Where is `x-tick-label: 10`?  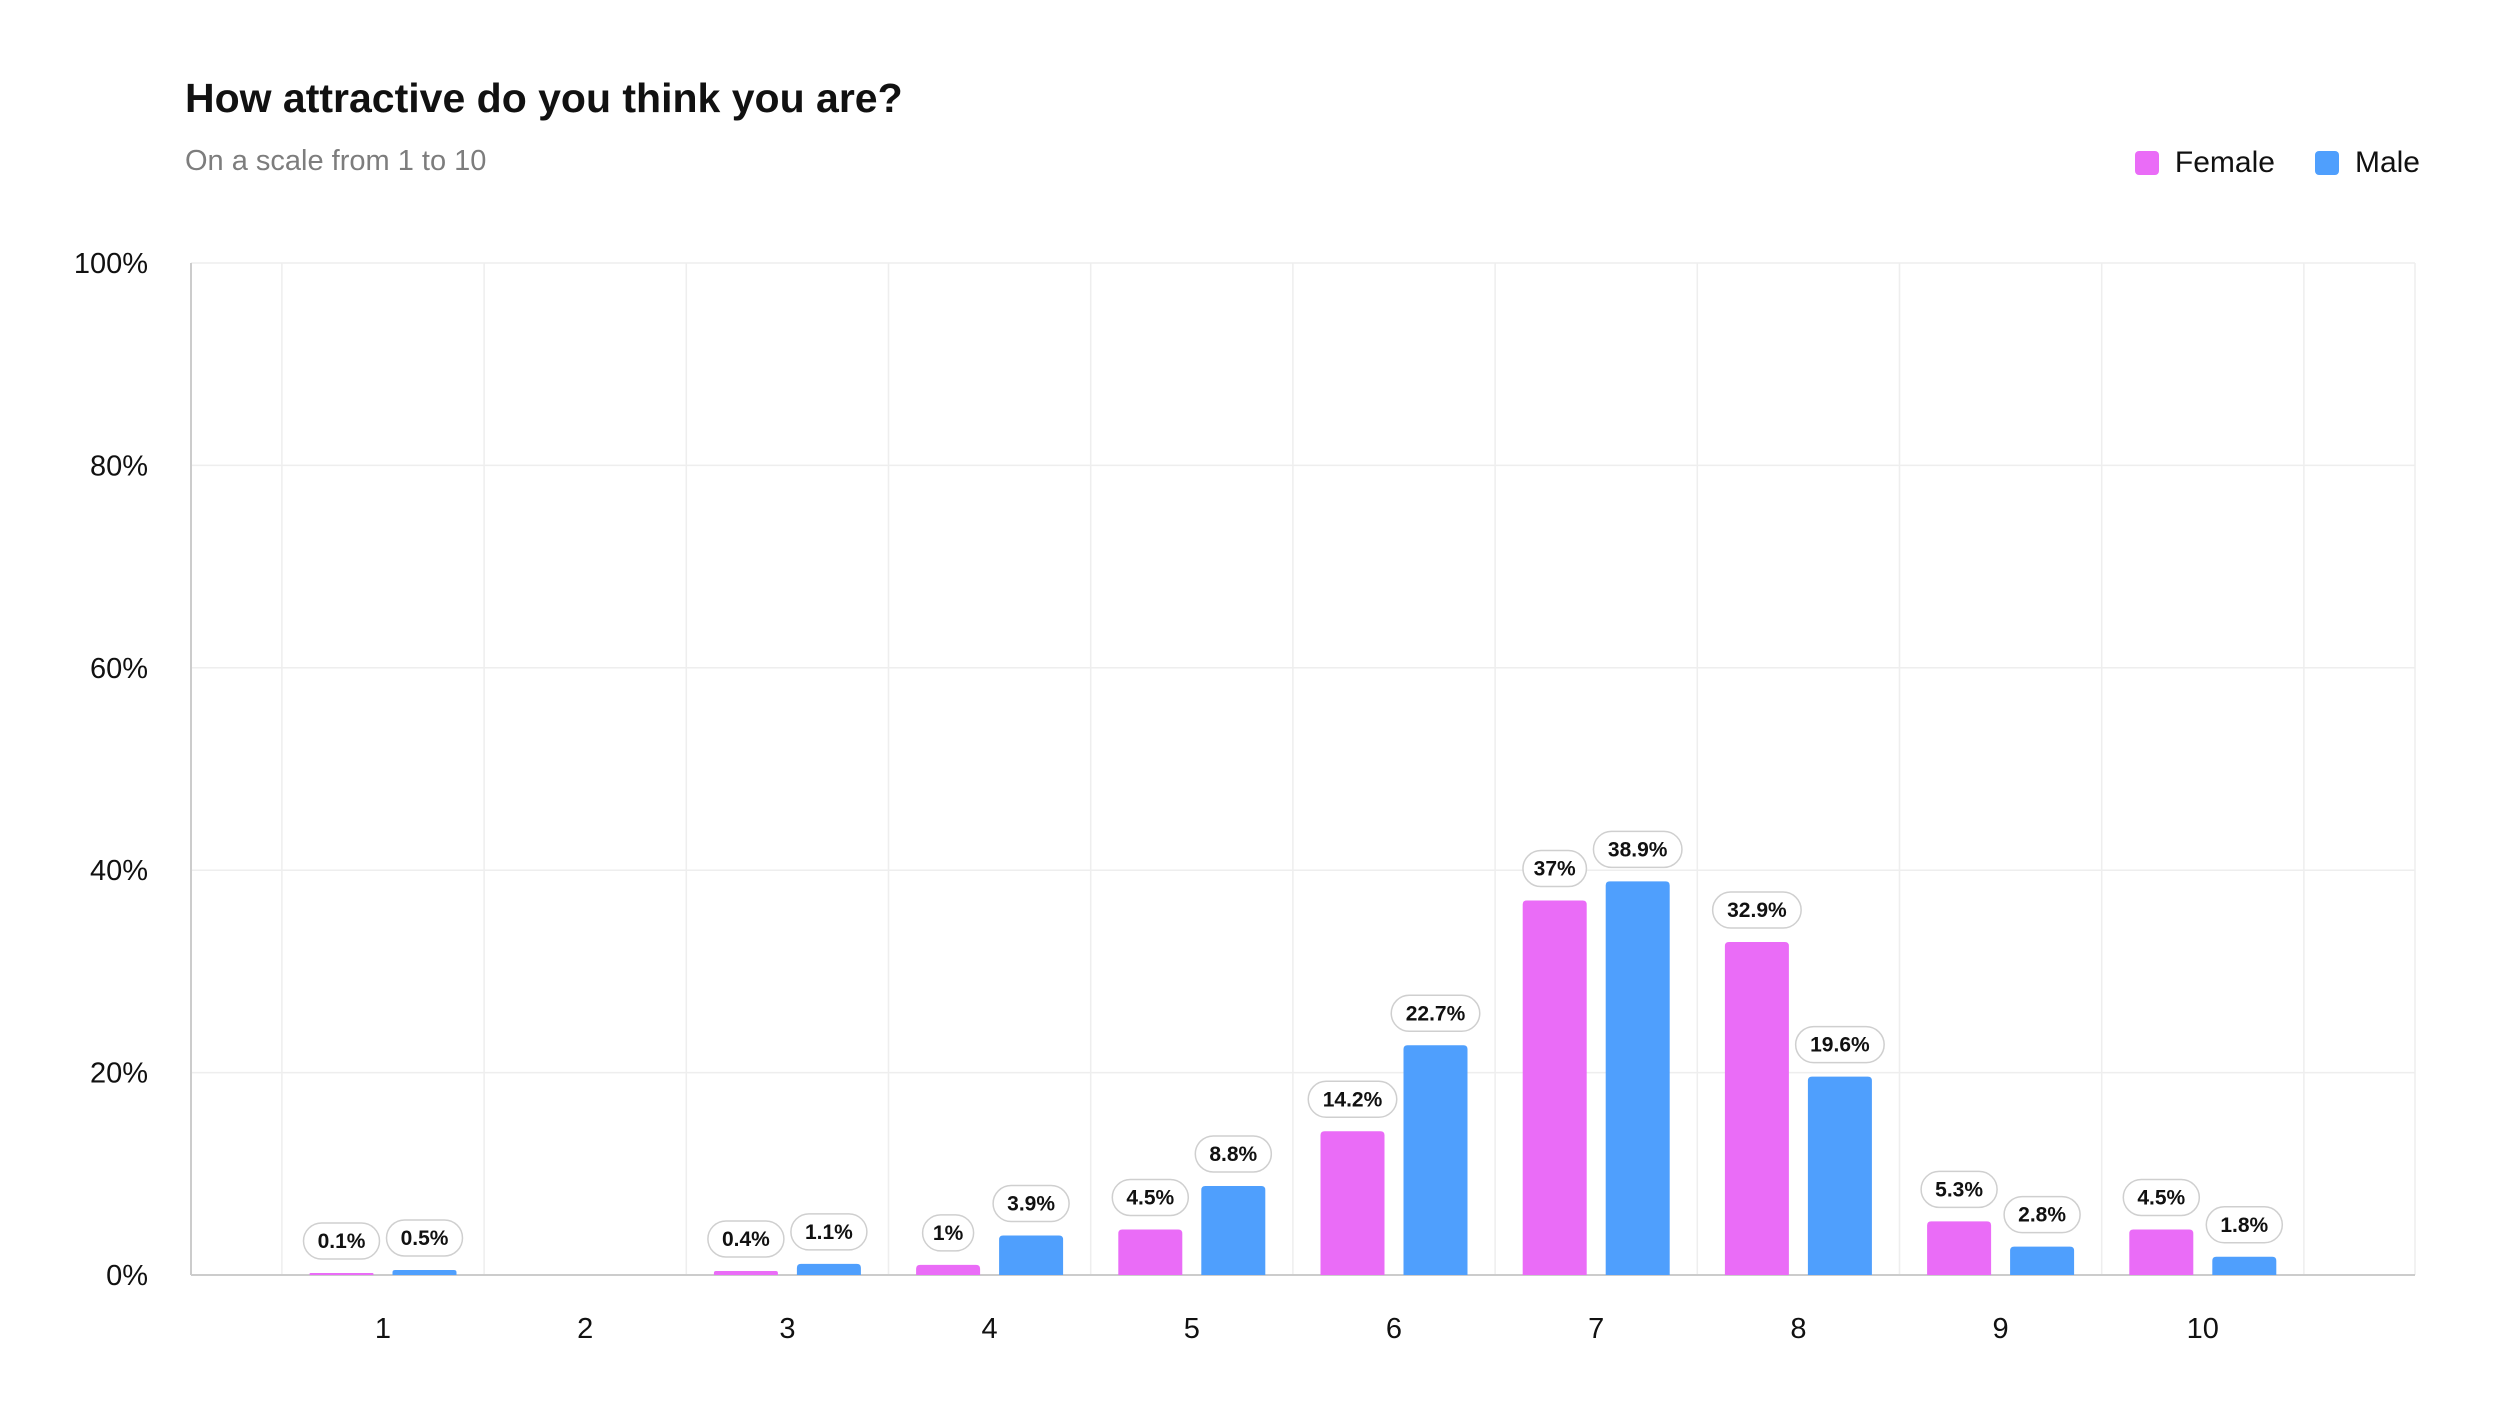
x-tick-label: 10 is located at coordinates (2203, 1329).